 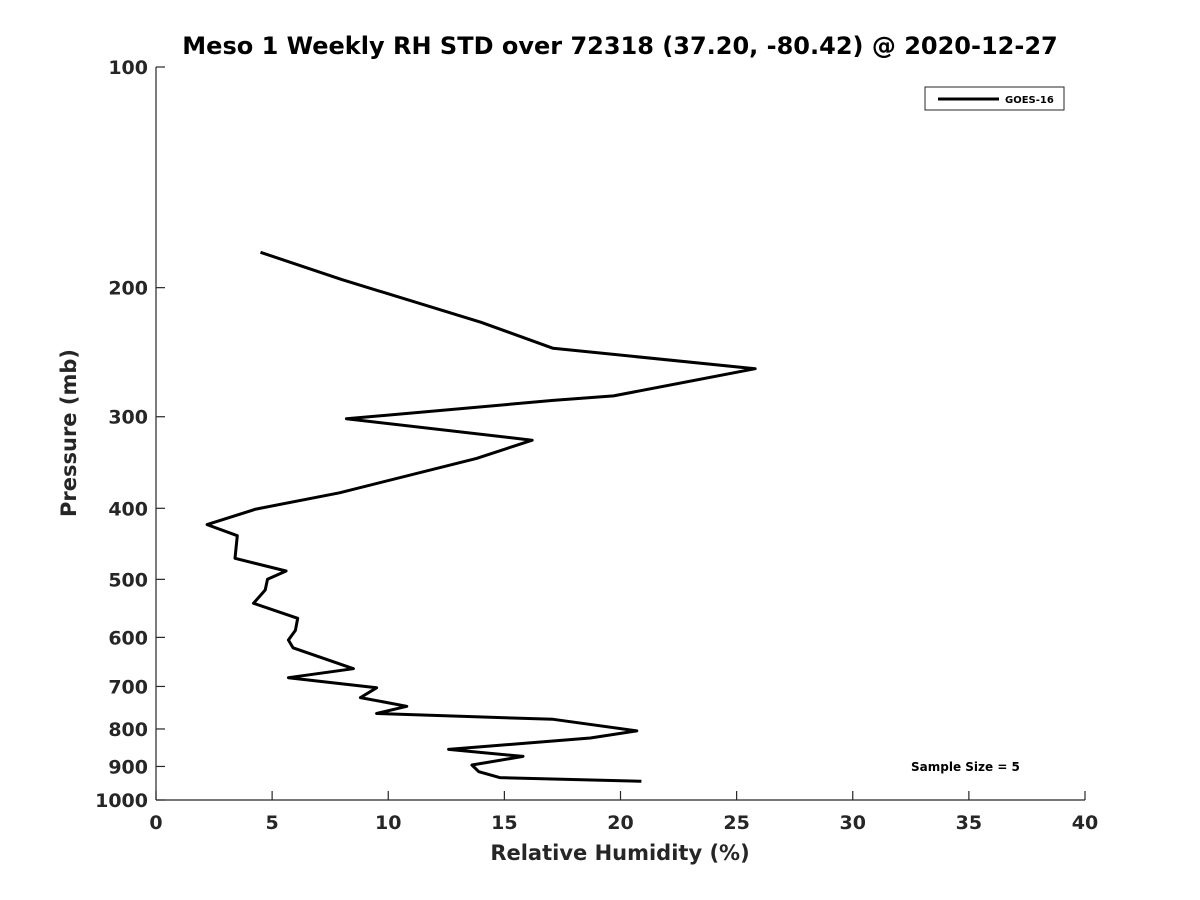 What do you see at coordinates (128, 418) in the screenshot?
I see `y-tick-label: 300` at bounding box center [128, 418].